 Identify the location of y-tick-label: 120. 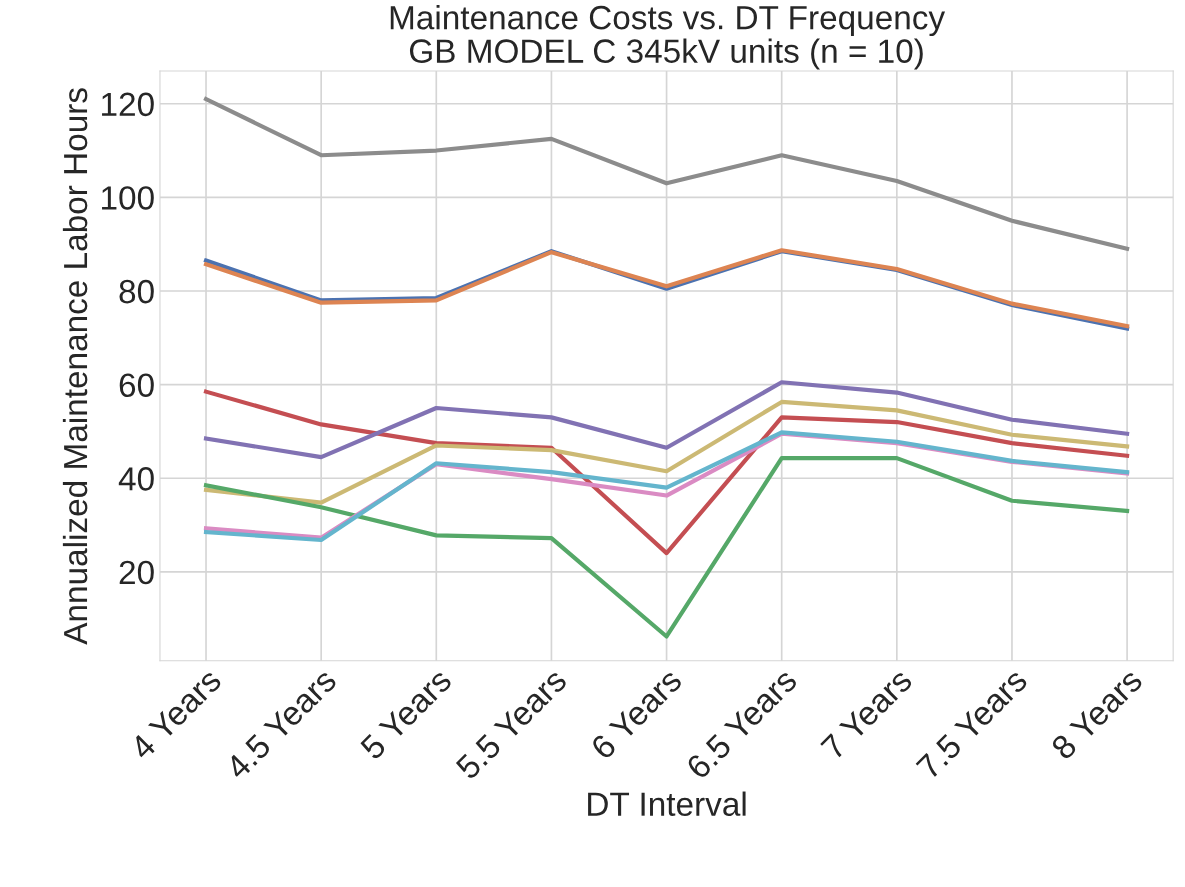
(128, 104).